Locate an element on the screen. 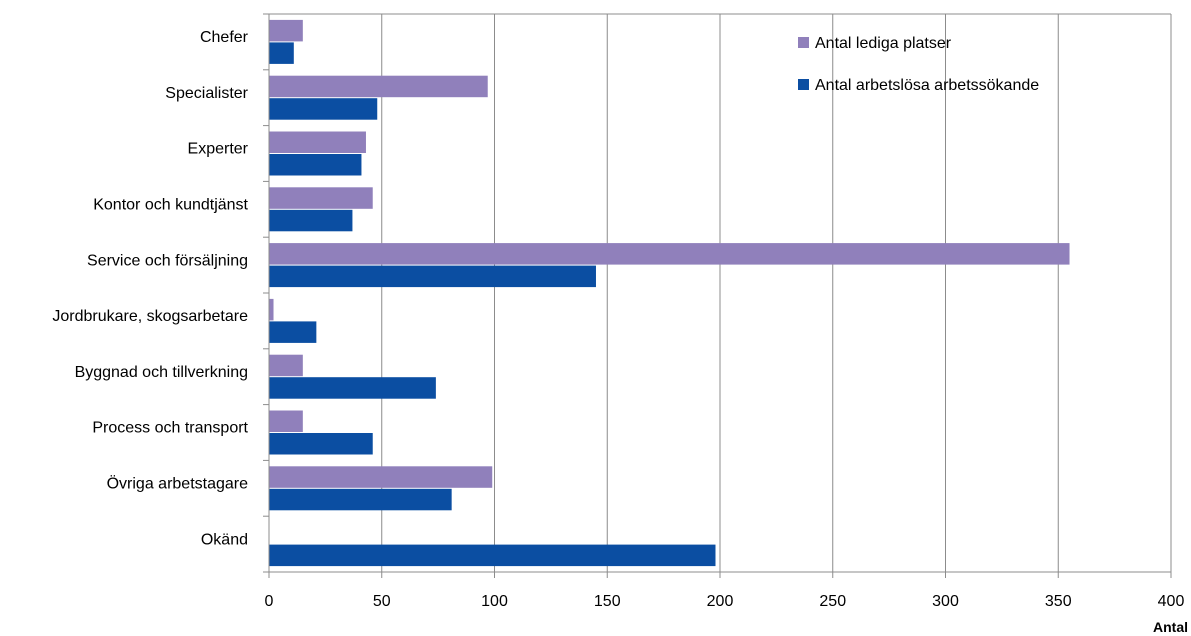  x-axis-title: Antal is located at coordinates (1170, 627).